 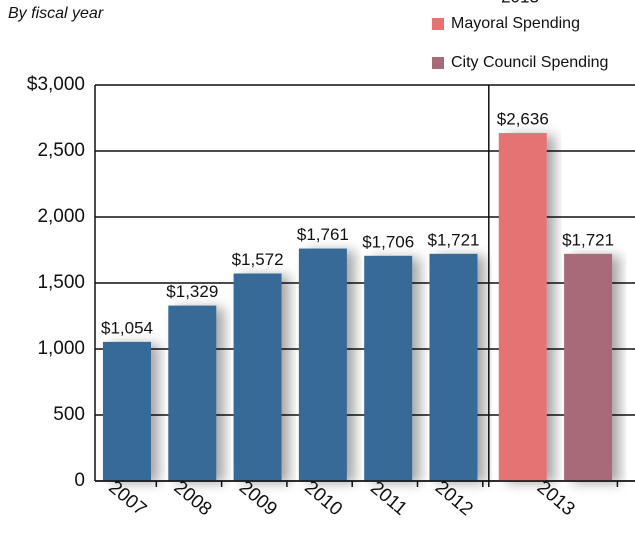 I want to click on y-tick-label: $3,000, so click(x=56, y=84).